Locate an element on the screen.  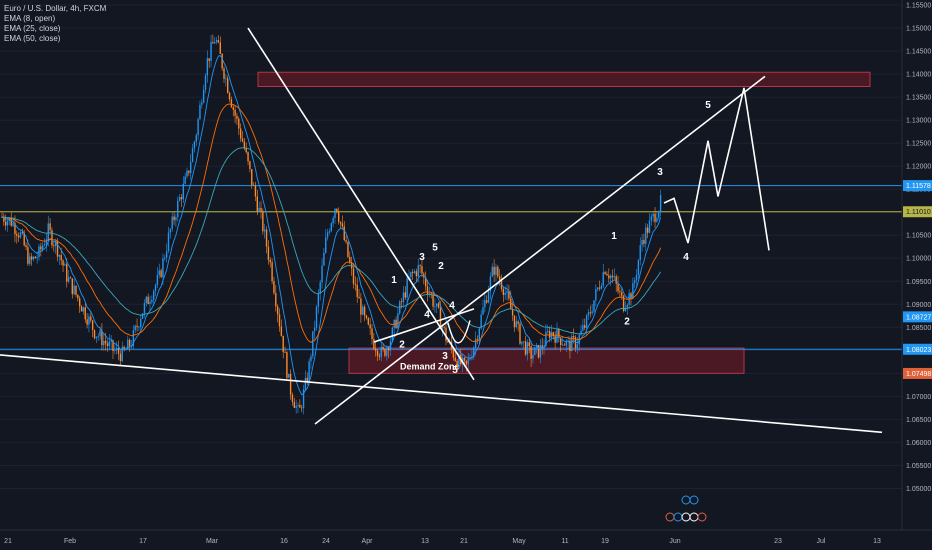
price-tag is located at coordinates (917, 349).